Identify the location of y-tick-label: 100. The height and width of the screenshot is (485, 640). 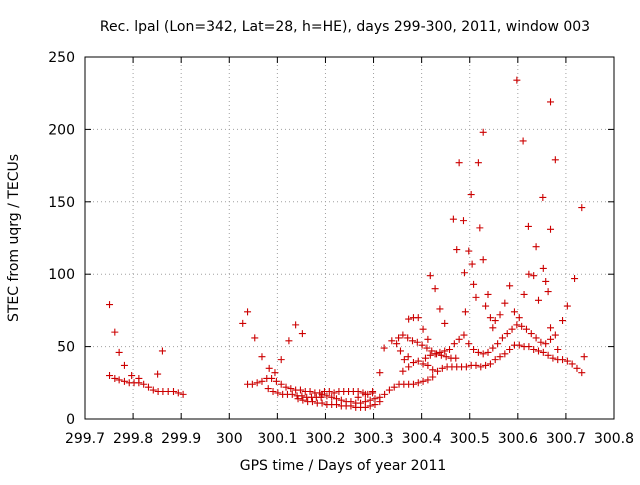
(61, 275).